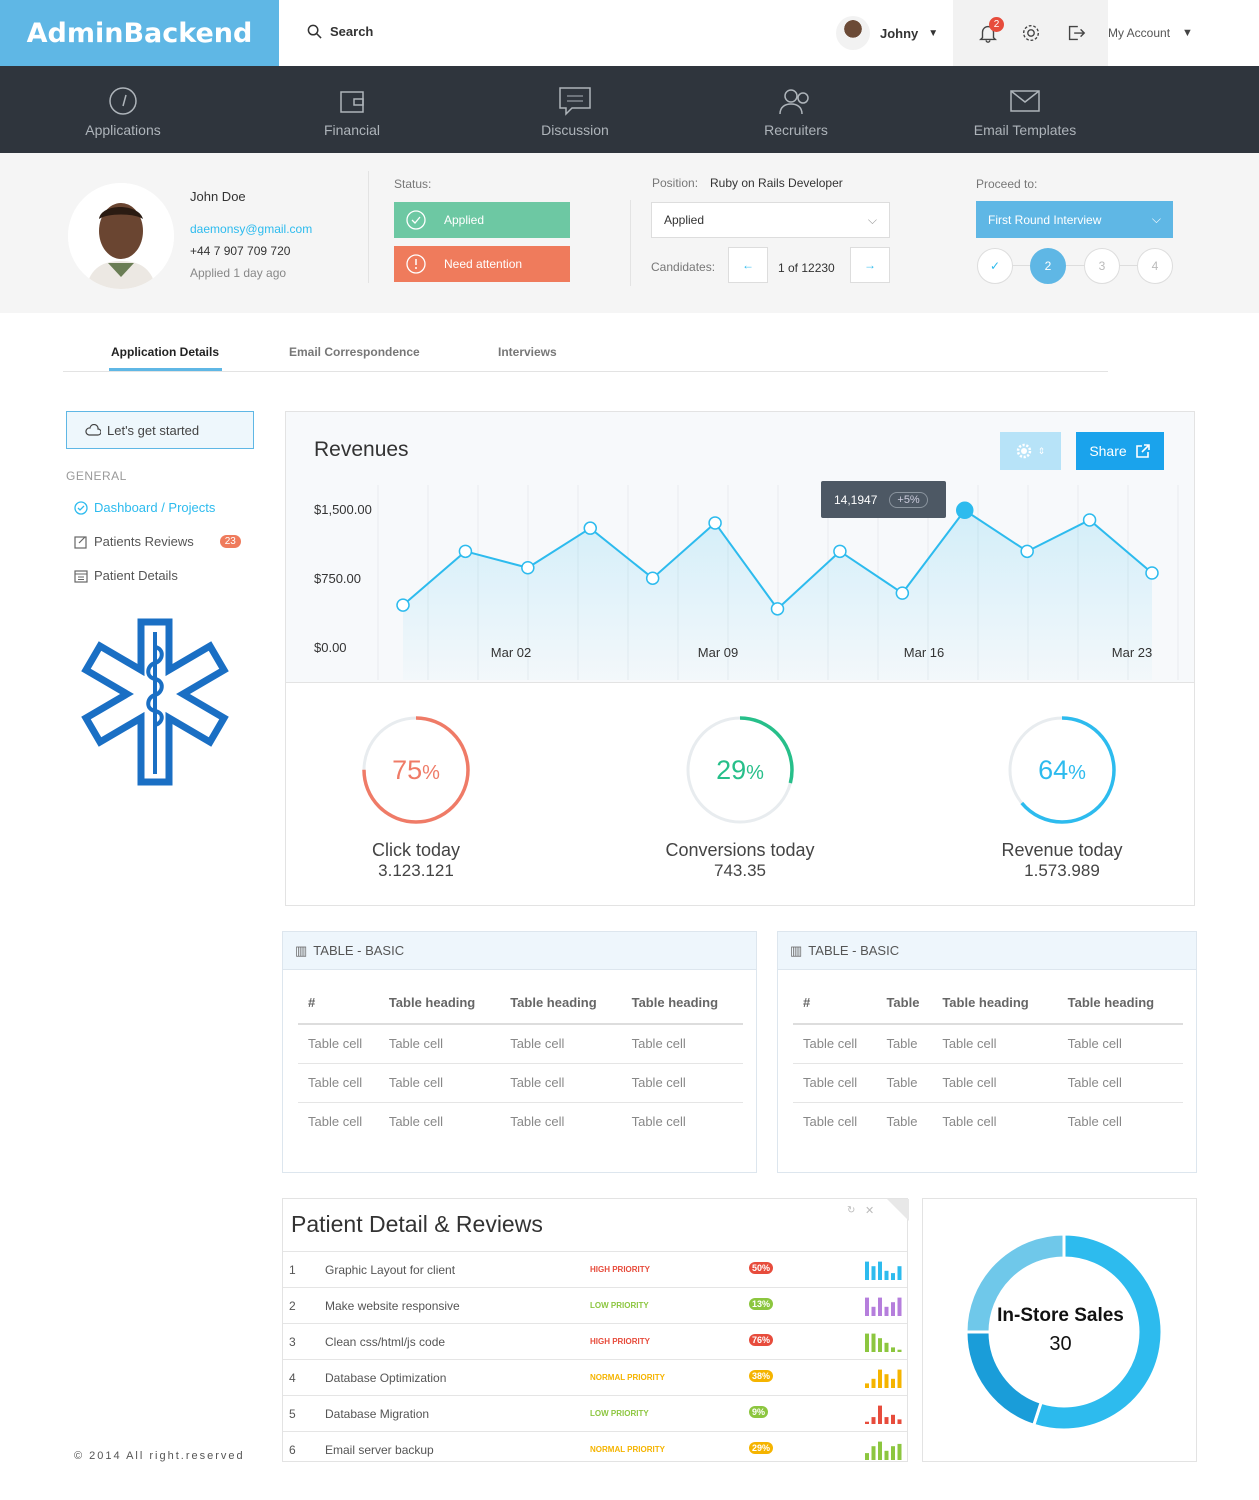  I want to click on applicant-email: daemonsy@gmail.com, so click(251, 229).